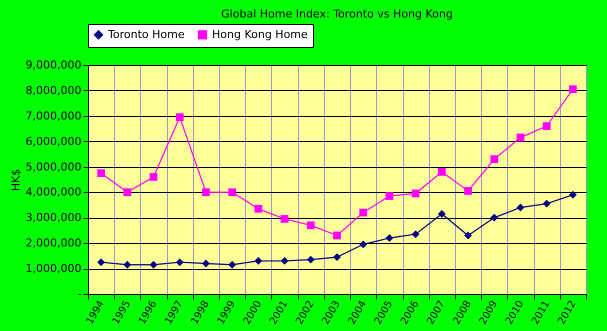 This screenshot has width=607, height=331. I want to click on y-tick-label: 8,000,000, so click(54, 90).